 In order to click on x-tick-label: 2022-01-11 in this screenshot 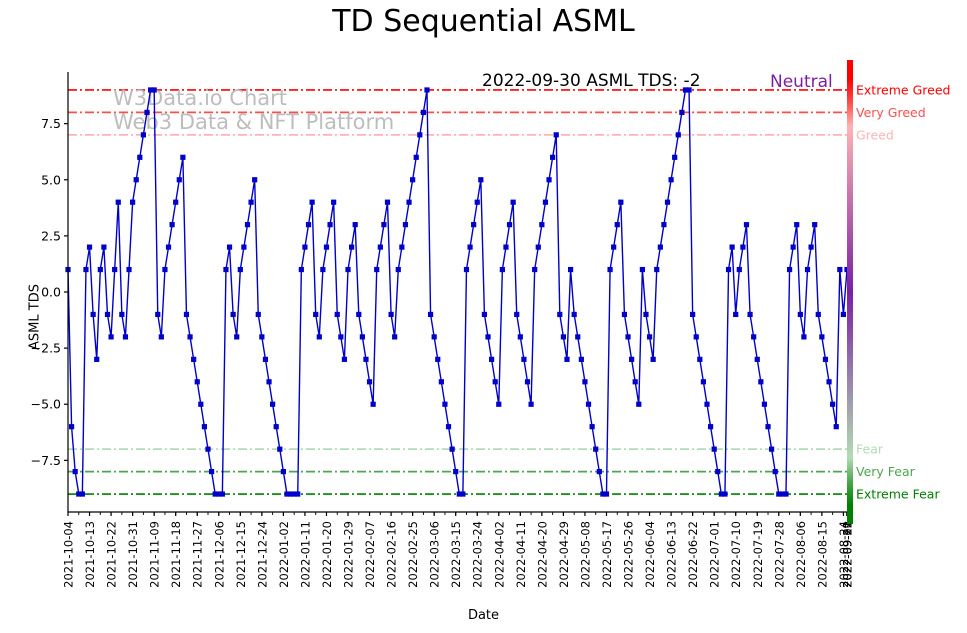, I will do `click(305, 554)`.